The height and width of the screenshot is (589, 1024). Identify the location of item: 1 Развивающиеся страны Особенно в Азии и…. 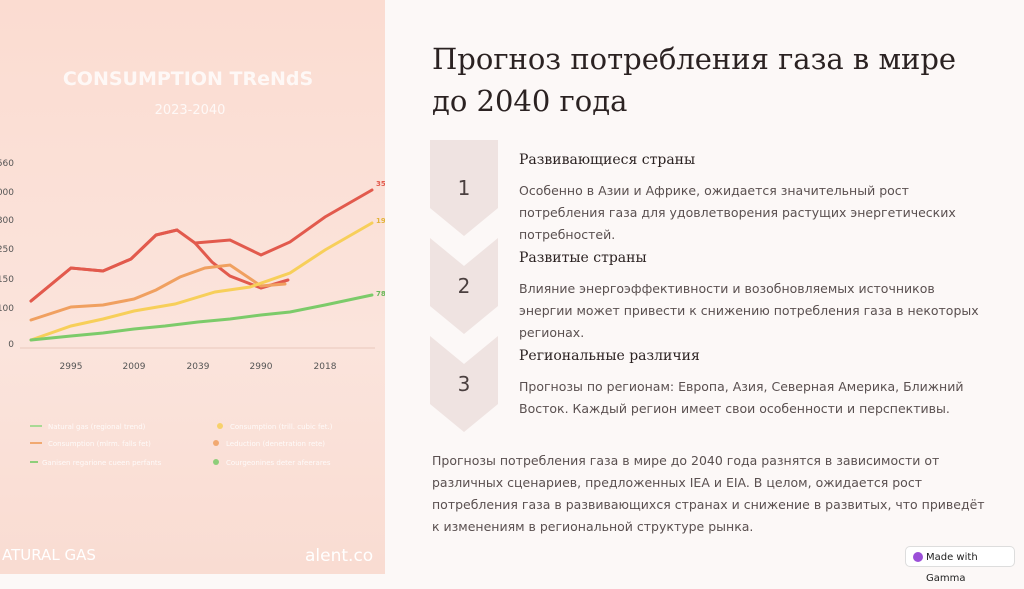
(715, 191).